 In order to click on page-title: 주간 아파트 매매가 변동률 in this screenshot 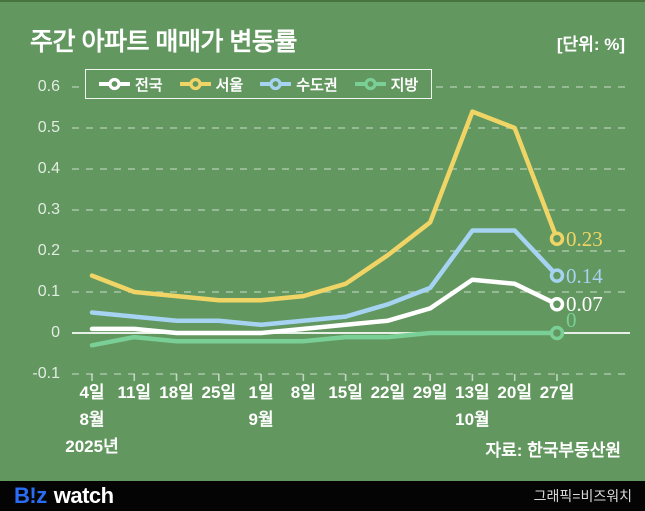, I will do `click(163, 42)`.